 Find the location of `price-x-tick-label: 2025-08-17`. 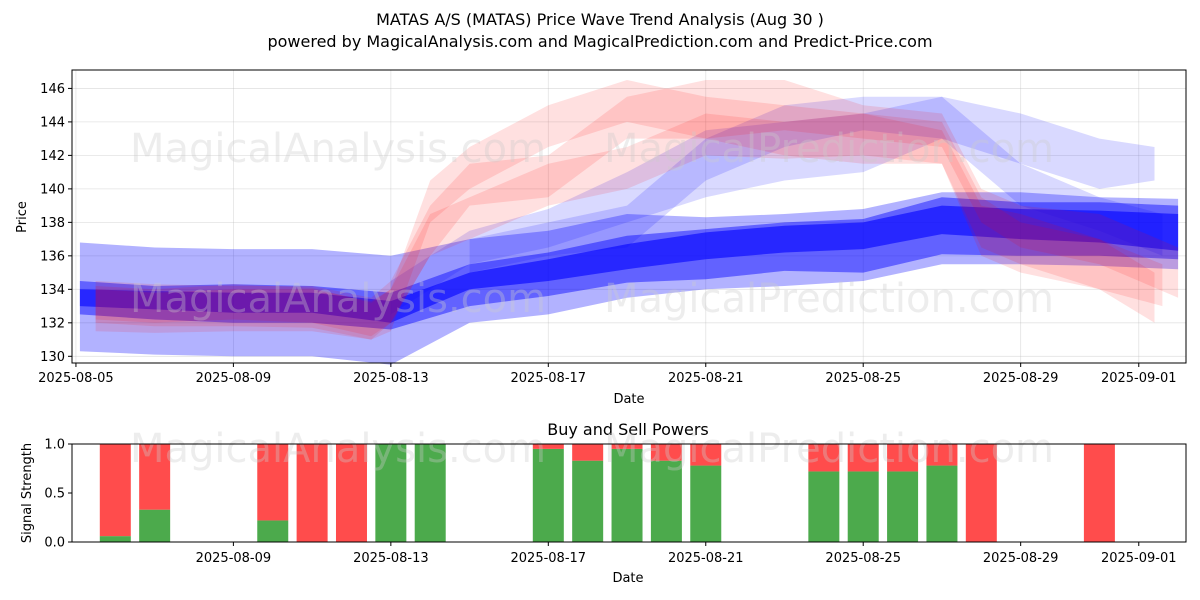

price-x-tick-label: 2025-08-17 is located at coordinates (549, 378).